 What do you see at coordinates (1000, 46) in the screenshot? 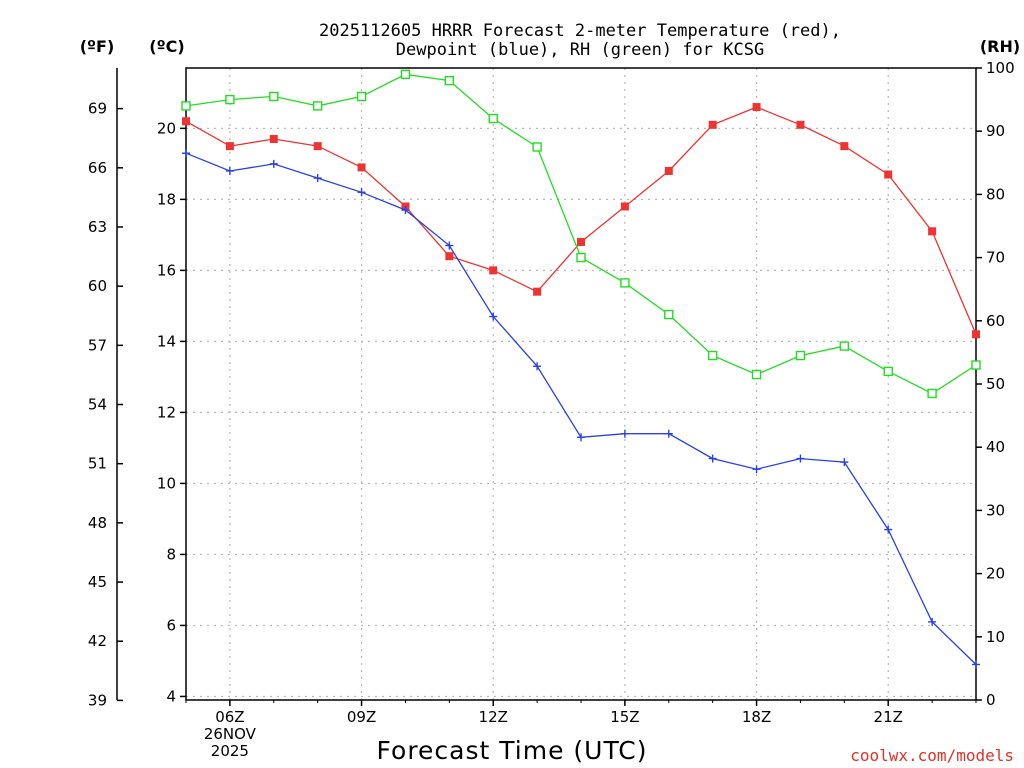
I see `rh-unit-label: (RH)` at bounding box center [1000, 46].